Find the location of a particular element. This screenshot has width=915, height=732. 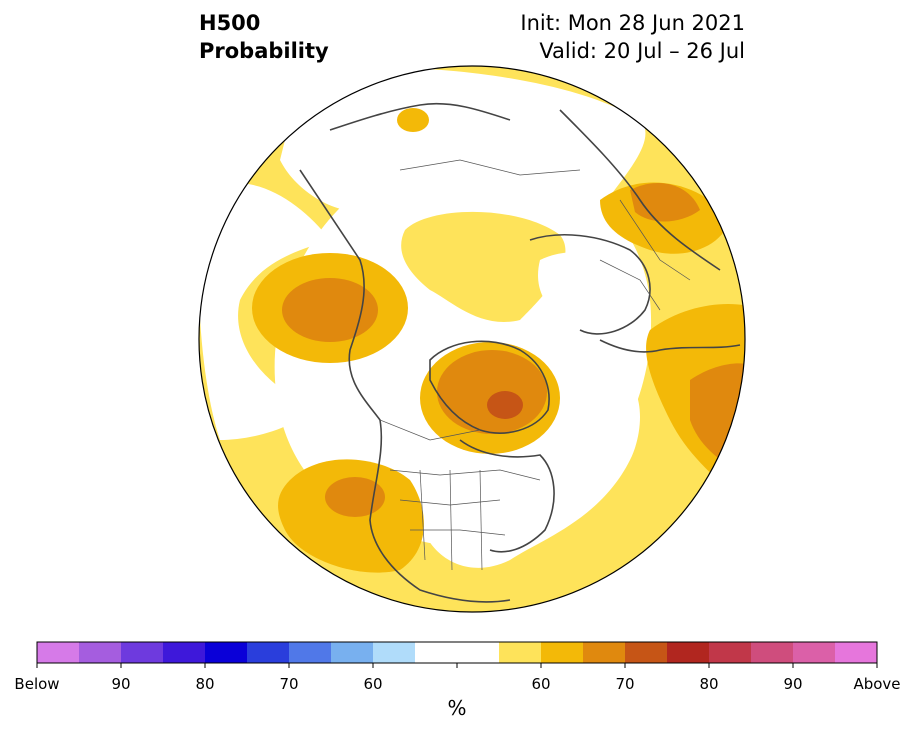

title-variable: H500 is located at coordinates (230, 23).